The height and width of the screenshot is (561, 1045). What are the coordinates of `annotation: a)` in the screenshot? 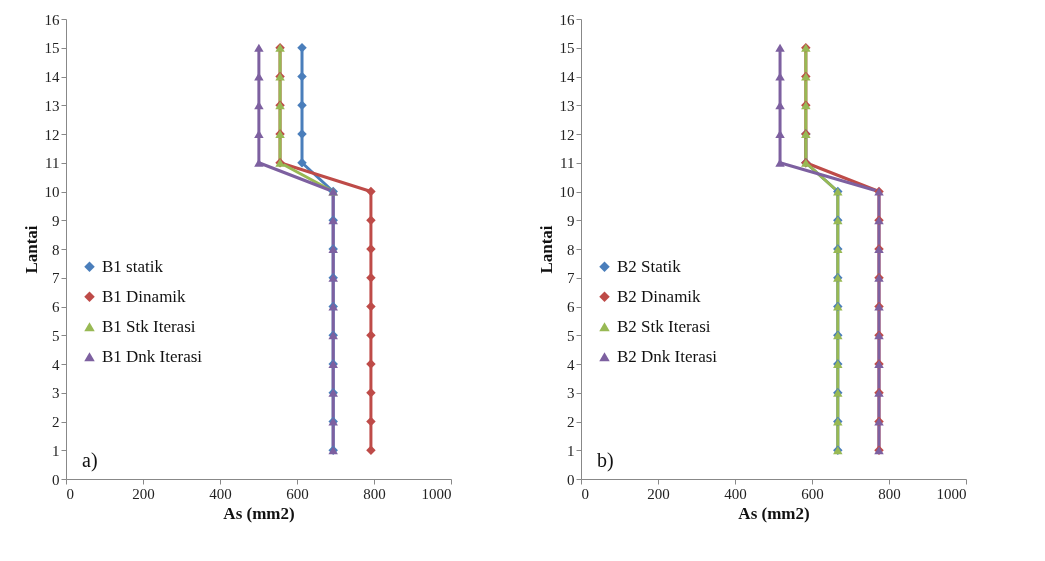 It's located at (90, 460).